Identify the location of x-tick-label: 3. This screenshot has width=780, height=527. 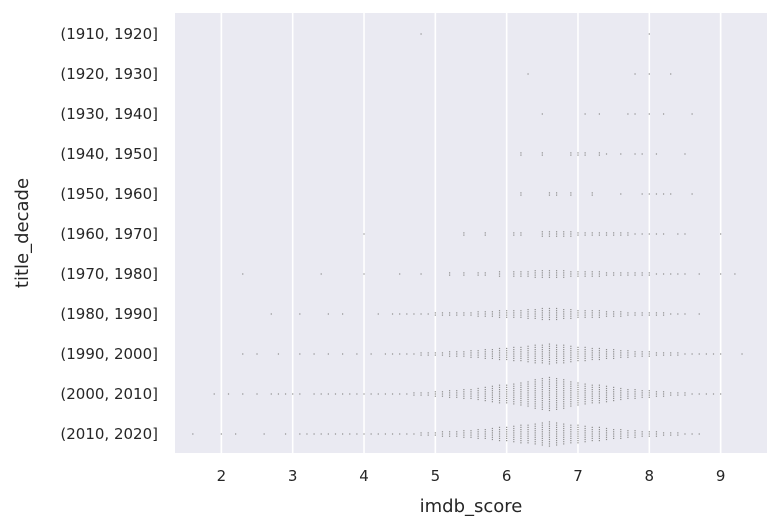
(293, 476).